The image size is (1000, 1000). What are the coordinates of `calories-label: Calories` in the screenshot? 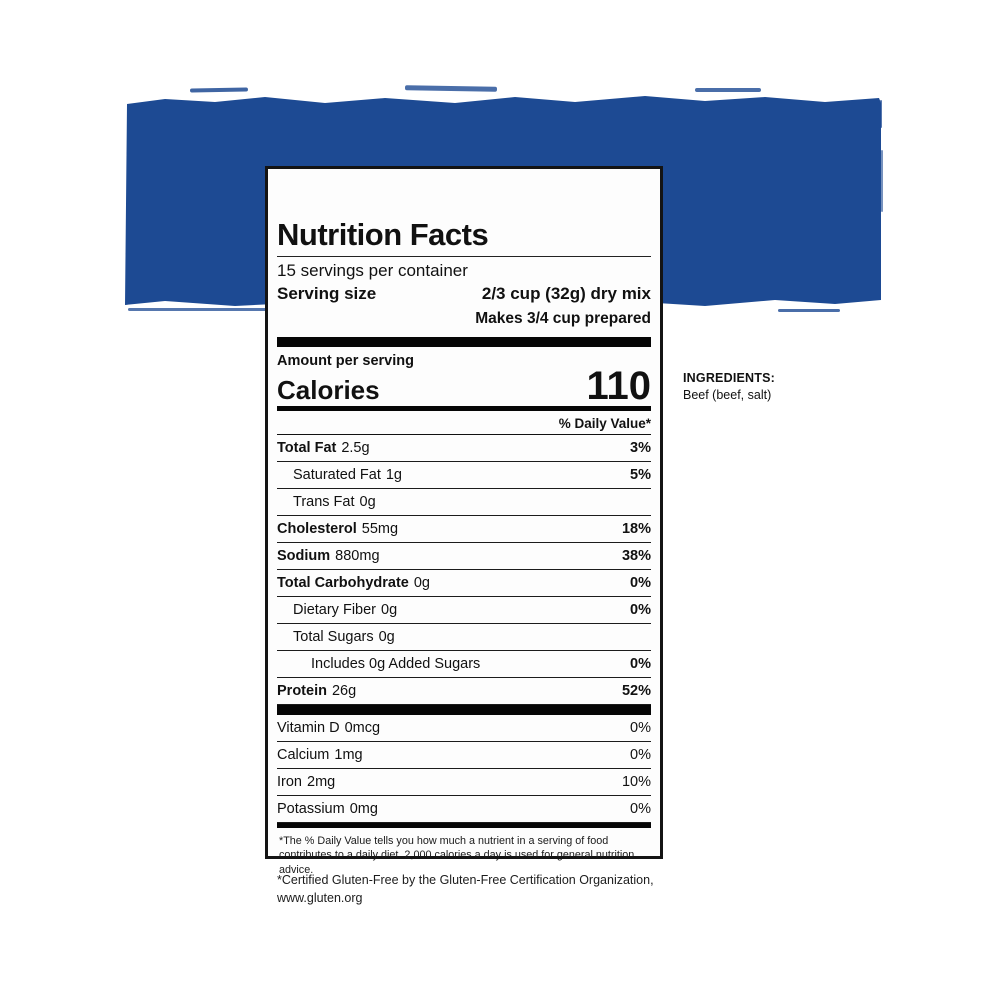 It's located at (328, 390).